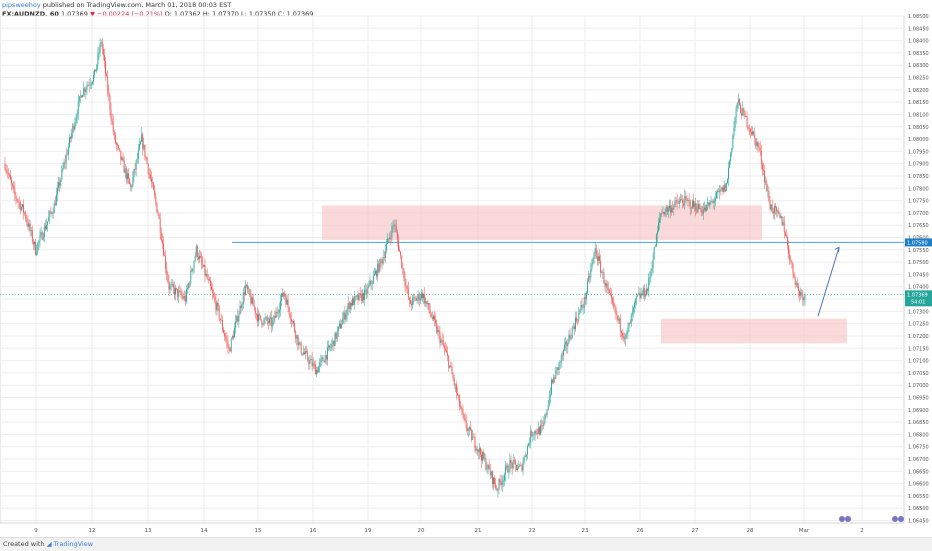 The image size is (932, 551). I want to click on event-marker-icon, so click(901, 519).